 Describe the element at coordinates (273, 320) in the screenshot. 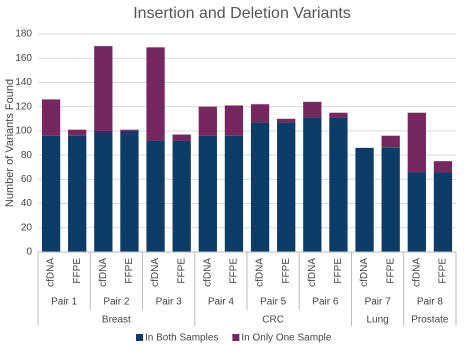

I see `group-label: CRC` at that location.